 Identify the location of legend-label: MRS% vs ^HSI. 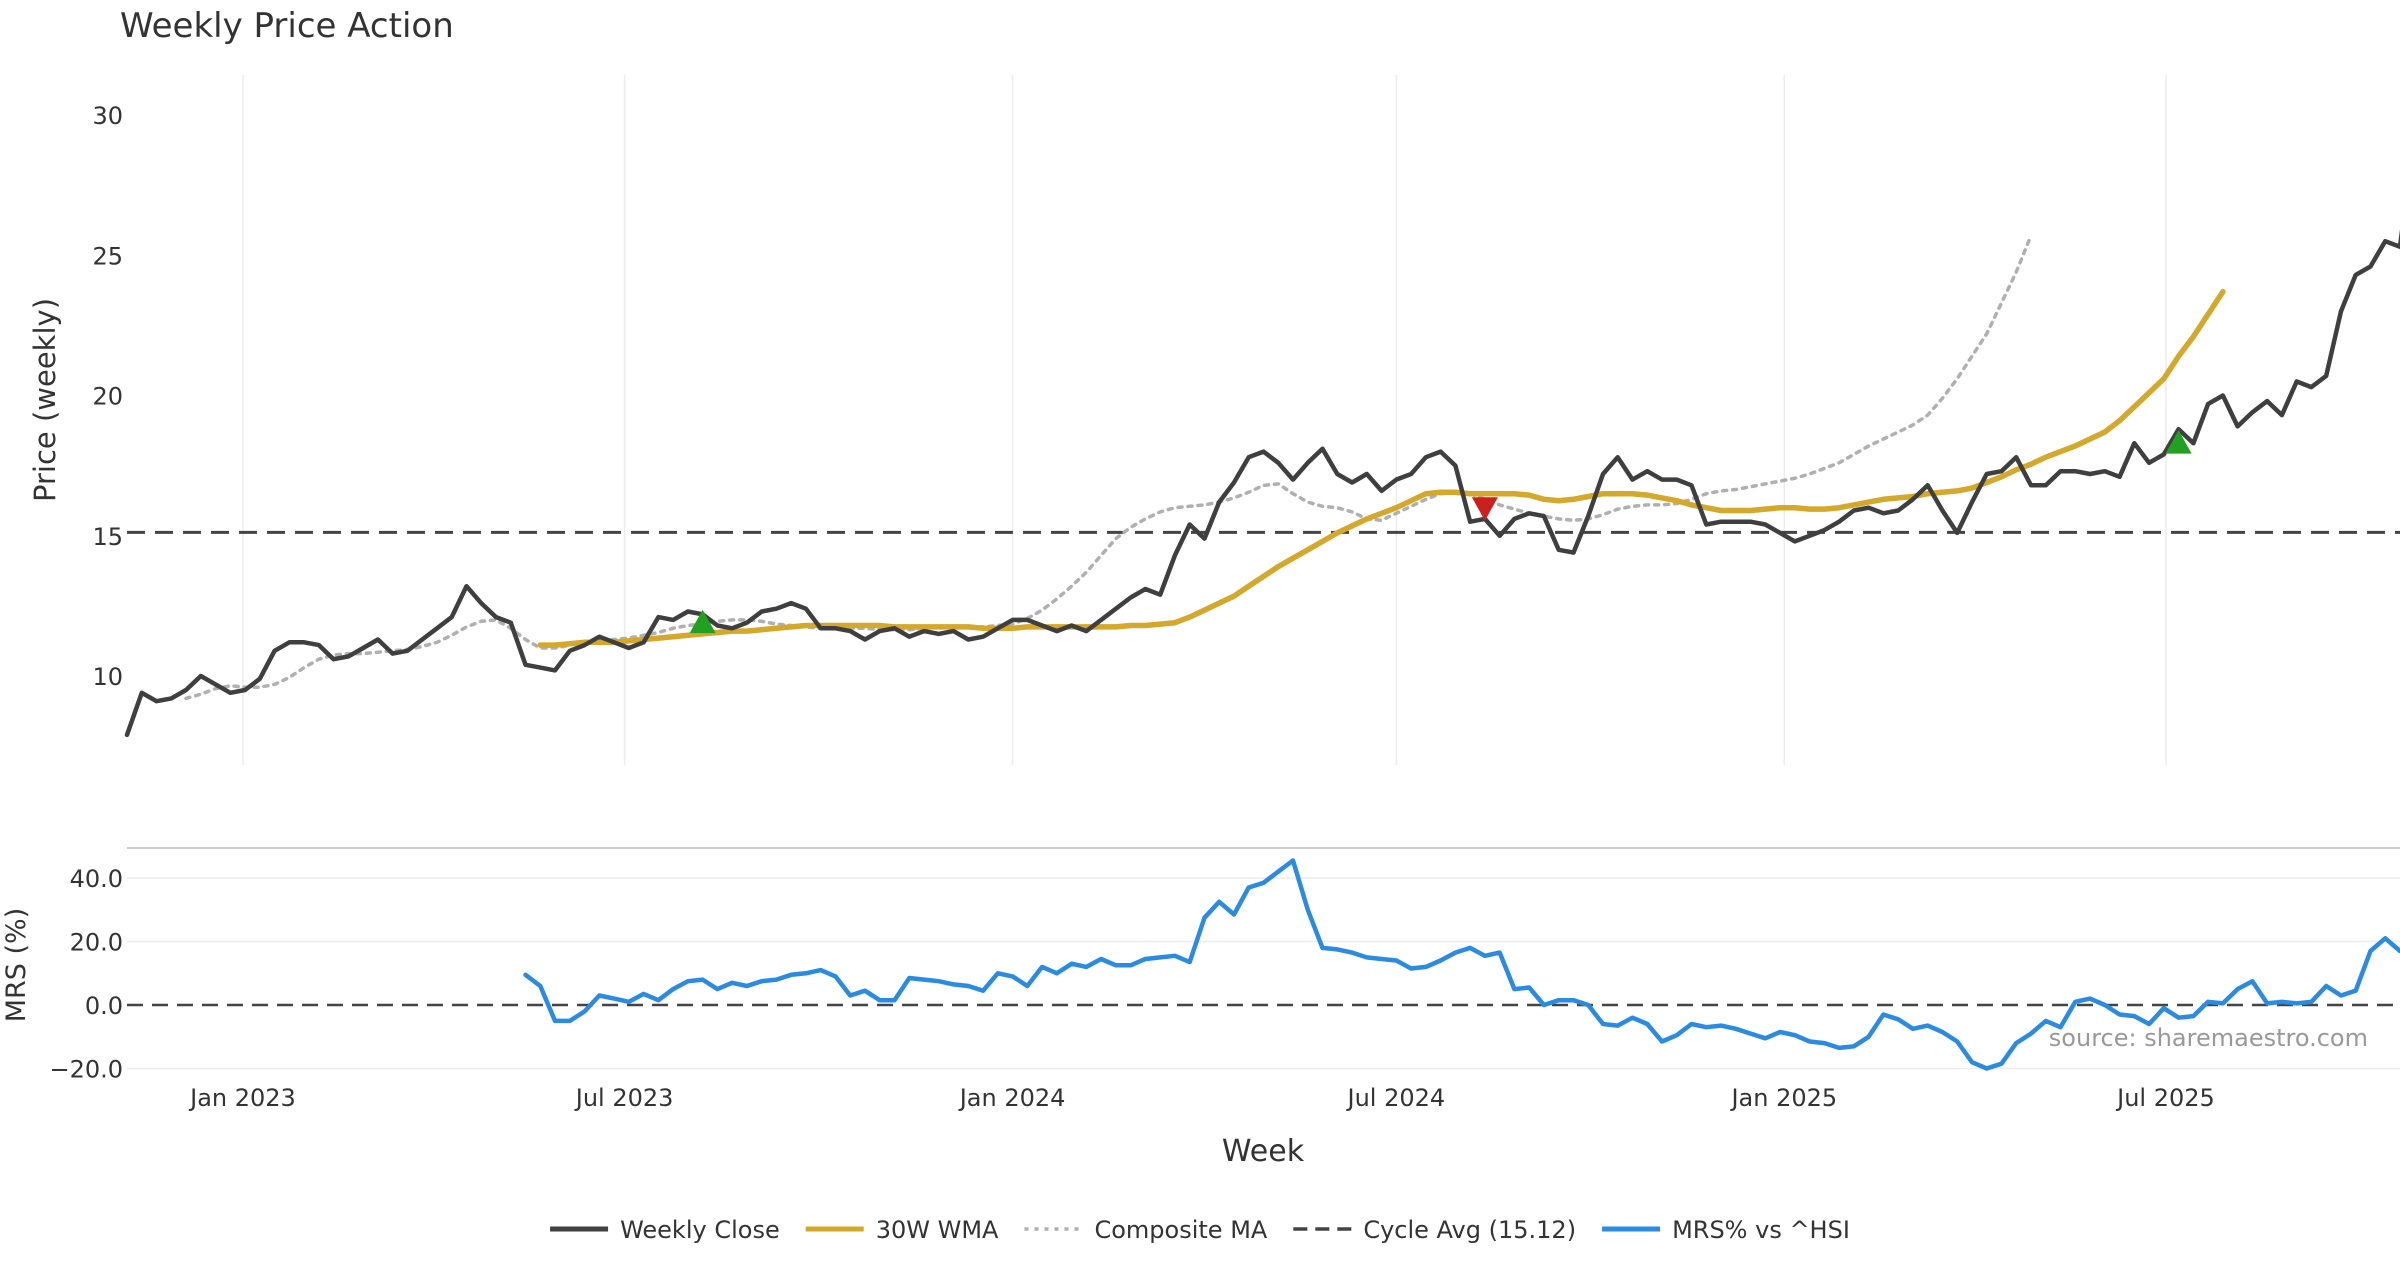
(1761, 1230).